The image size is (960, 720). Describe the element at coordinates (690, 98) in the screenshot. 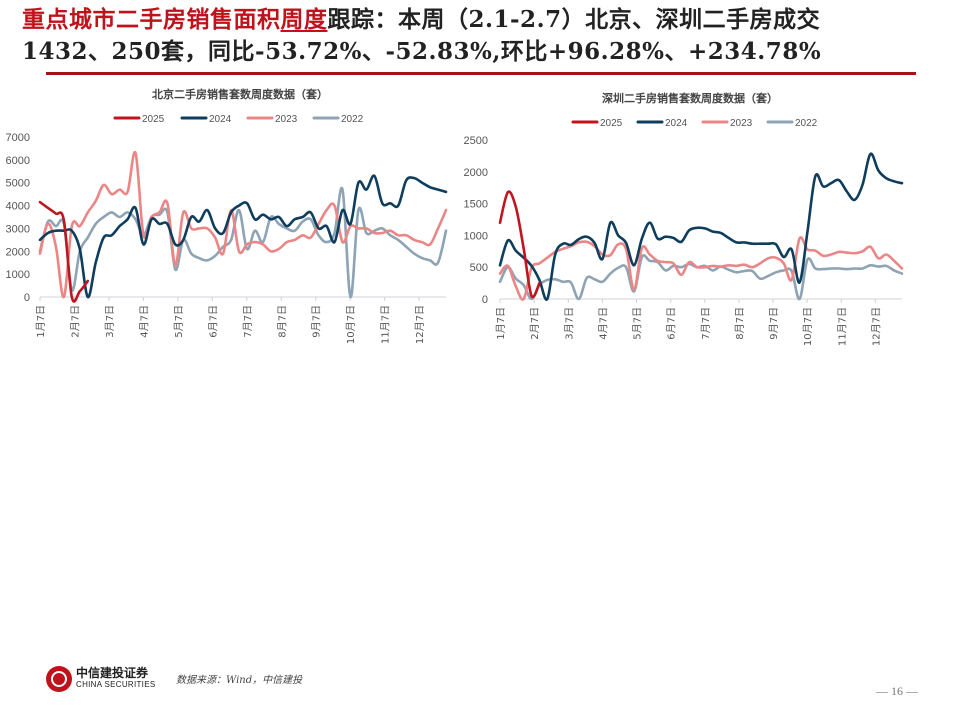

I see `chart-title: 深圳二手房销售套数周度数据（套）` at that location.